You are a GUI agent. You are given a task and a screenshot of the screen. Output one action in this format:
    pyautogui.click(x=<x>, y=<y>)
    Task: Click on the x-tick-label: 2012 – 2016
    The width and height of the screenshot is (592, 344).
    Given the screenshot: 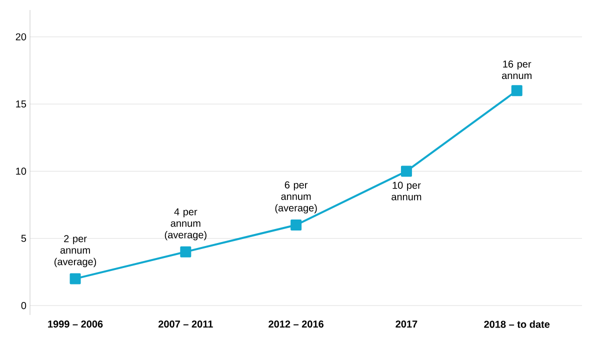 What is the action you would take?
    pyautogui.click(x=296, y=324)
    